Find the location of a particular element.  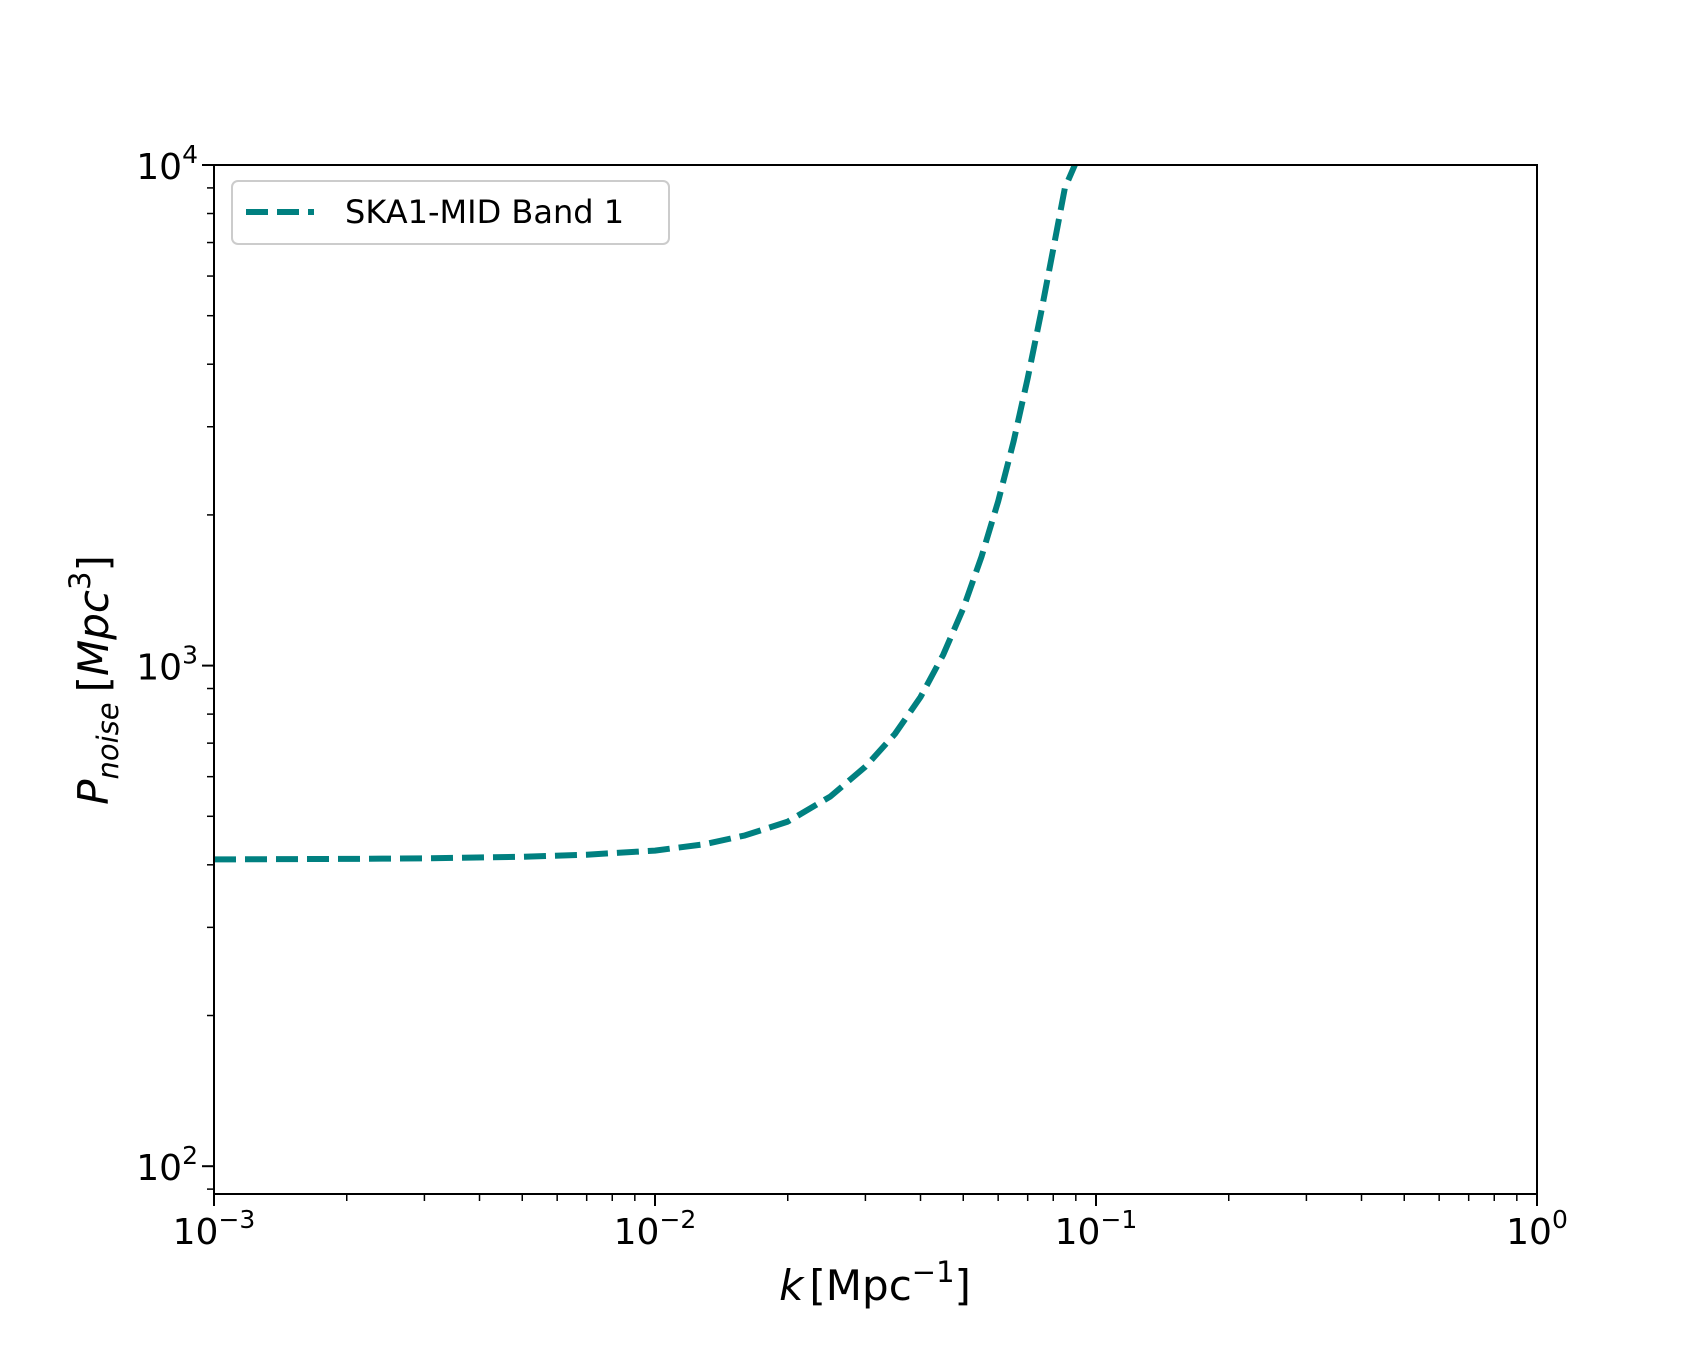

y-tick-label: 10³ is located at coordinates (167, 665).